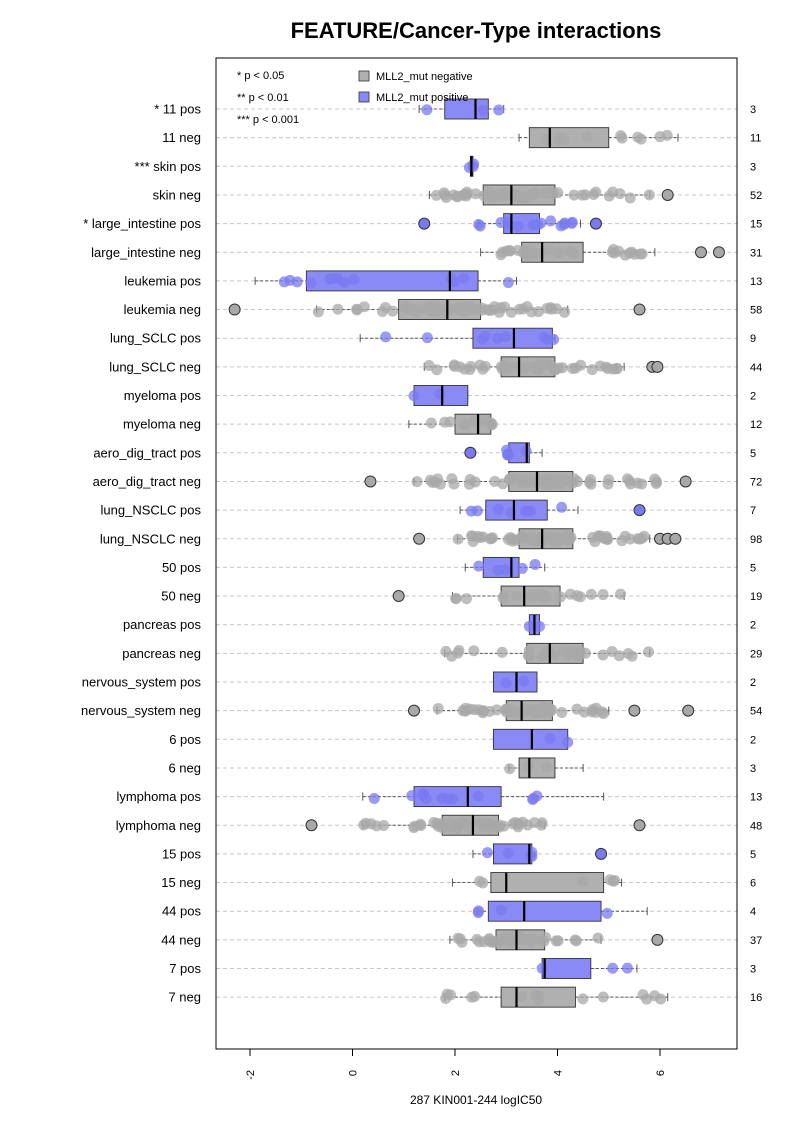 This screenshot has height=1122, width=793. What do you see at coordinates (756, 425) in the screenshot?
I see `row-count: 12` at bounding box center [756, 425].